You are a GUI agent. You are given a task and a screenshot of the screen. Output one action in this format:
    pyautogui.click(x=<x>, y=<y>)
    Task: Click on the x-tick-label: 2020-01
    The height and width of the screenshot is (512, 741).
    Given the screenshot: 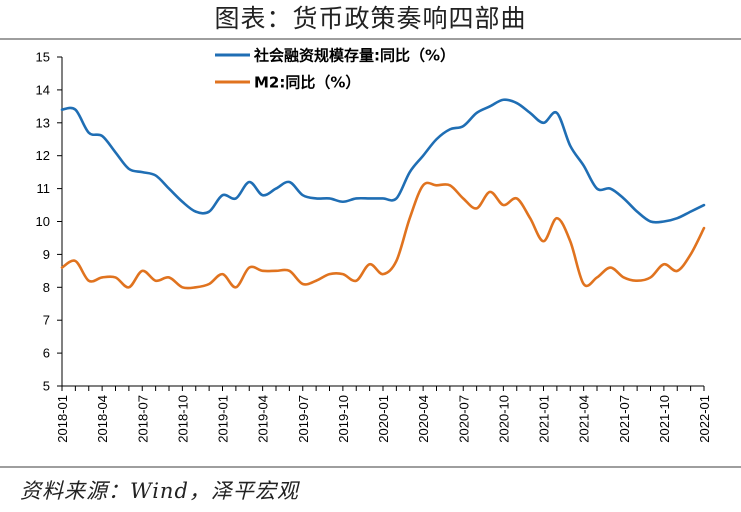 What is the action you would take?
    pyautogui.click(x=383, y=419)
    